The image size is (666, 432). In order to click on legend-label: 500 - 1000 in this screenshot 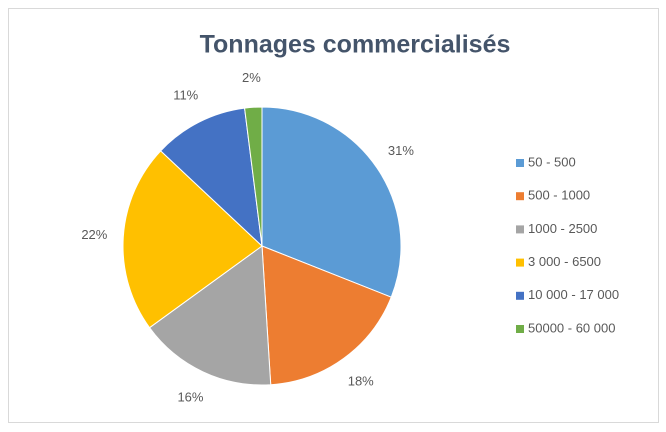, I will do `click(559, 195)`.